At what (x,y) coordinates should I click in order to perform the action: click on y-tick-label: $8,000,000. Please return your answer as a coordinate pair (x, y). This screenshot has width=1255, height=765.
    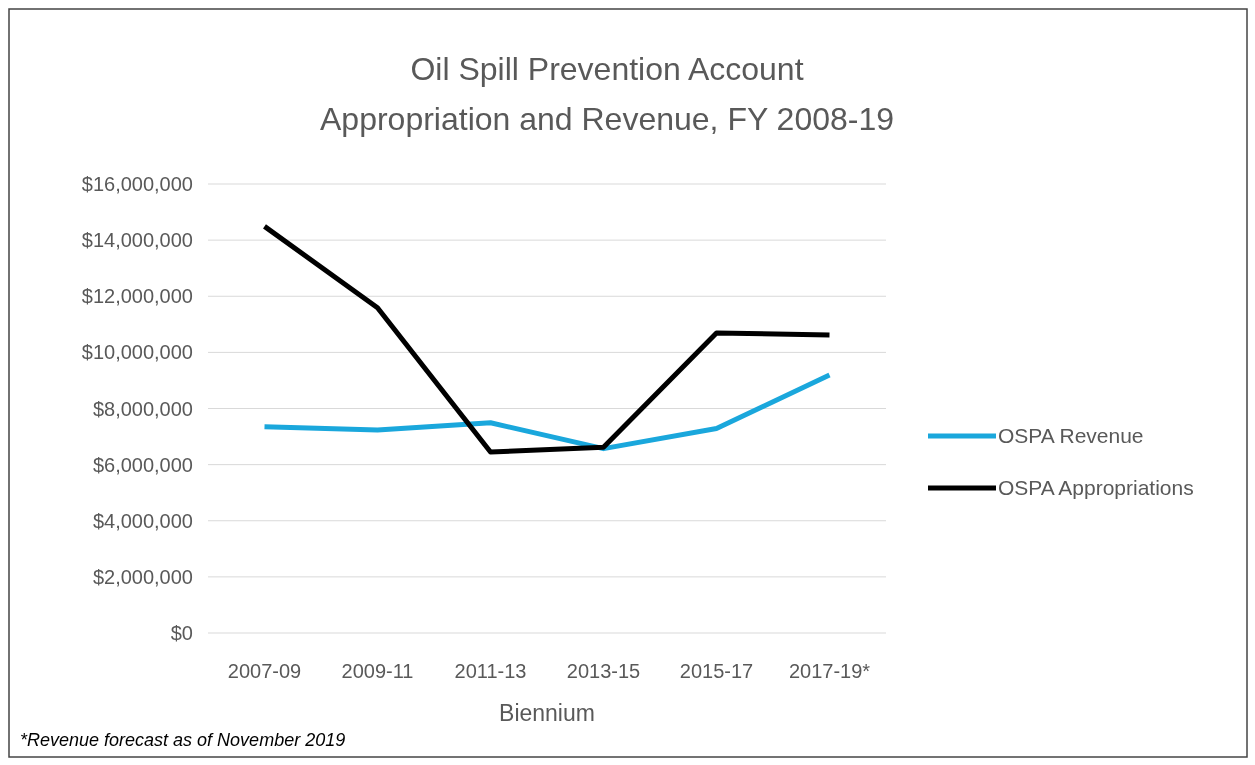
    Looking at the image, I should click on (142, 408).